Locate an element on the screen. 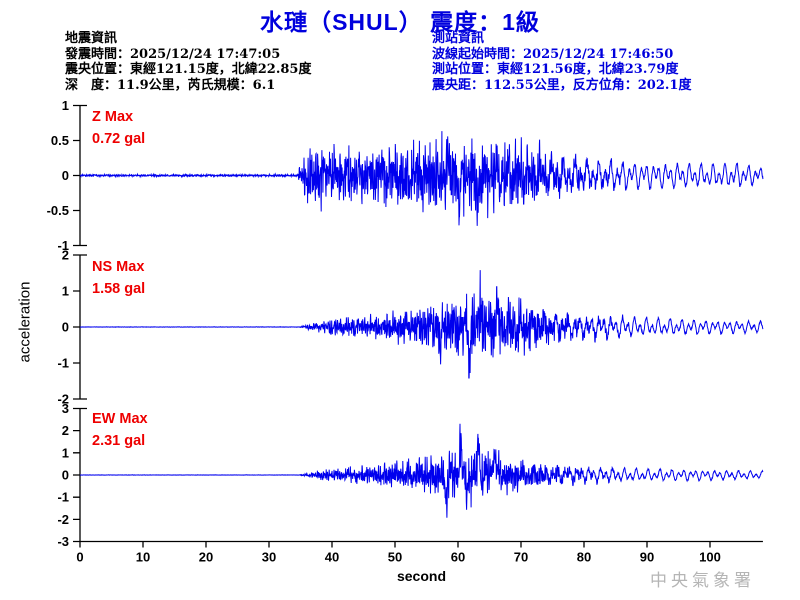 Image resolution: width=800 pixels, height=600 pixels. x-tick-label: 50 is located at coordinates (395, 557).